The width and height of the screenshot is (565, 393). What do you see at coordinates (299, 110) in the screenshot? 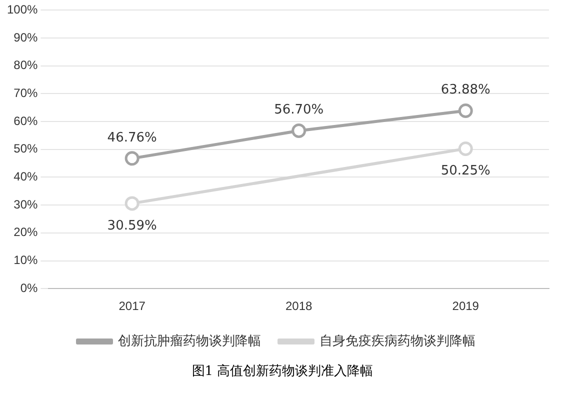
I see `data-label: 56.70%` at bounding box center [299, 110].